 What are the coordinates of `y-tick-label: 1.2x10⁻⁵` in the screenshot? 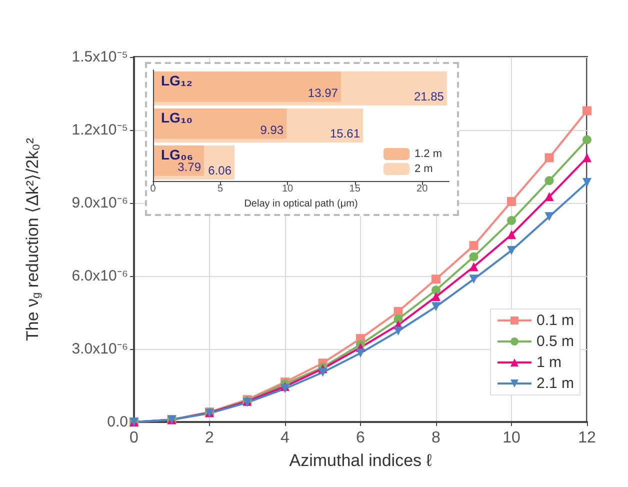 It's located at (100, 130).